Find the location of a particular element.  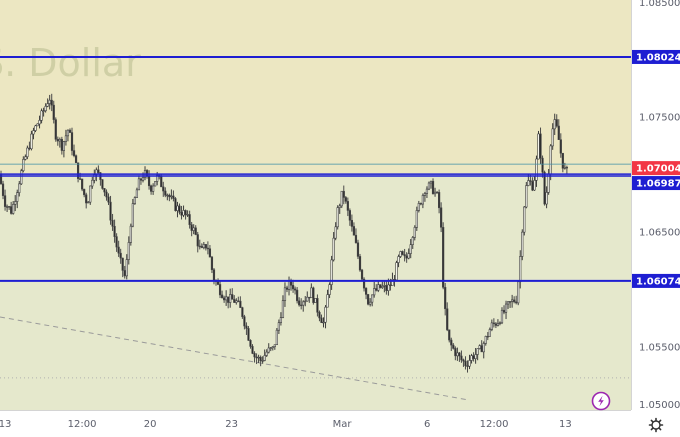

time-tick-label: 13 is located at coordinates (565, 424).